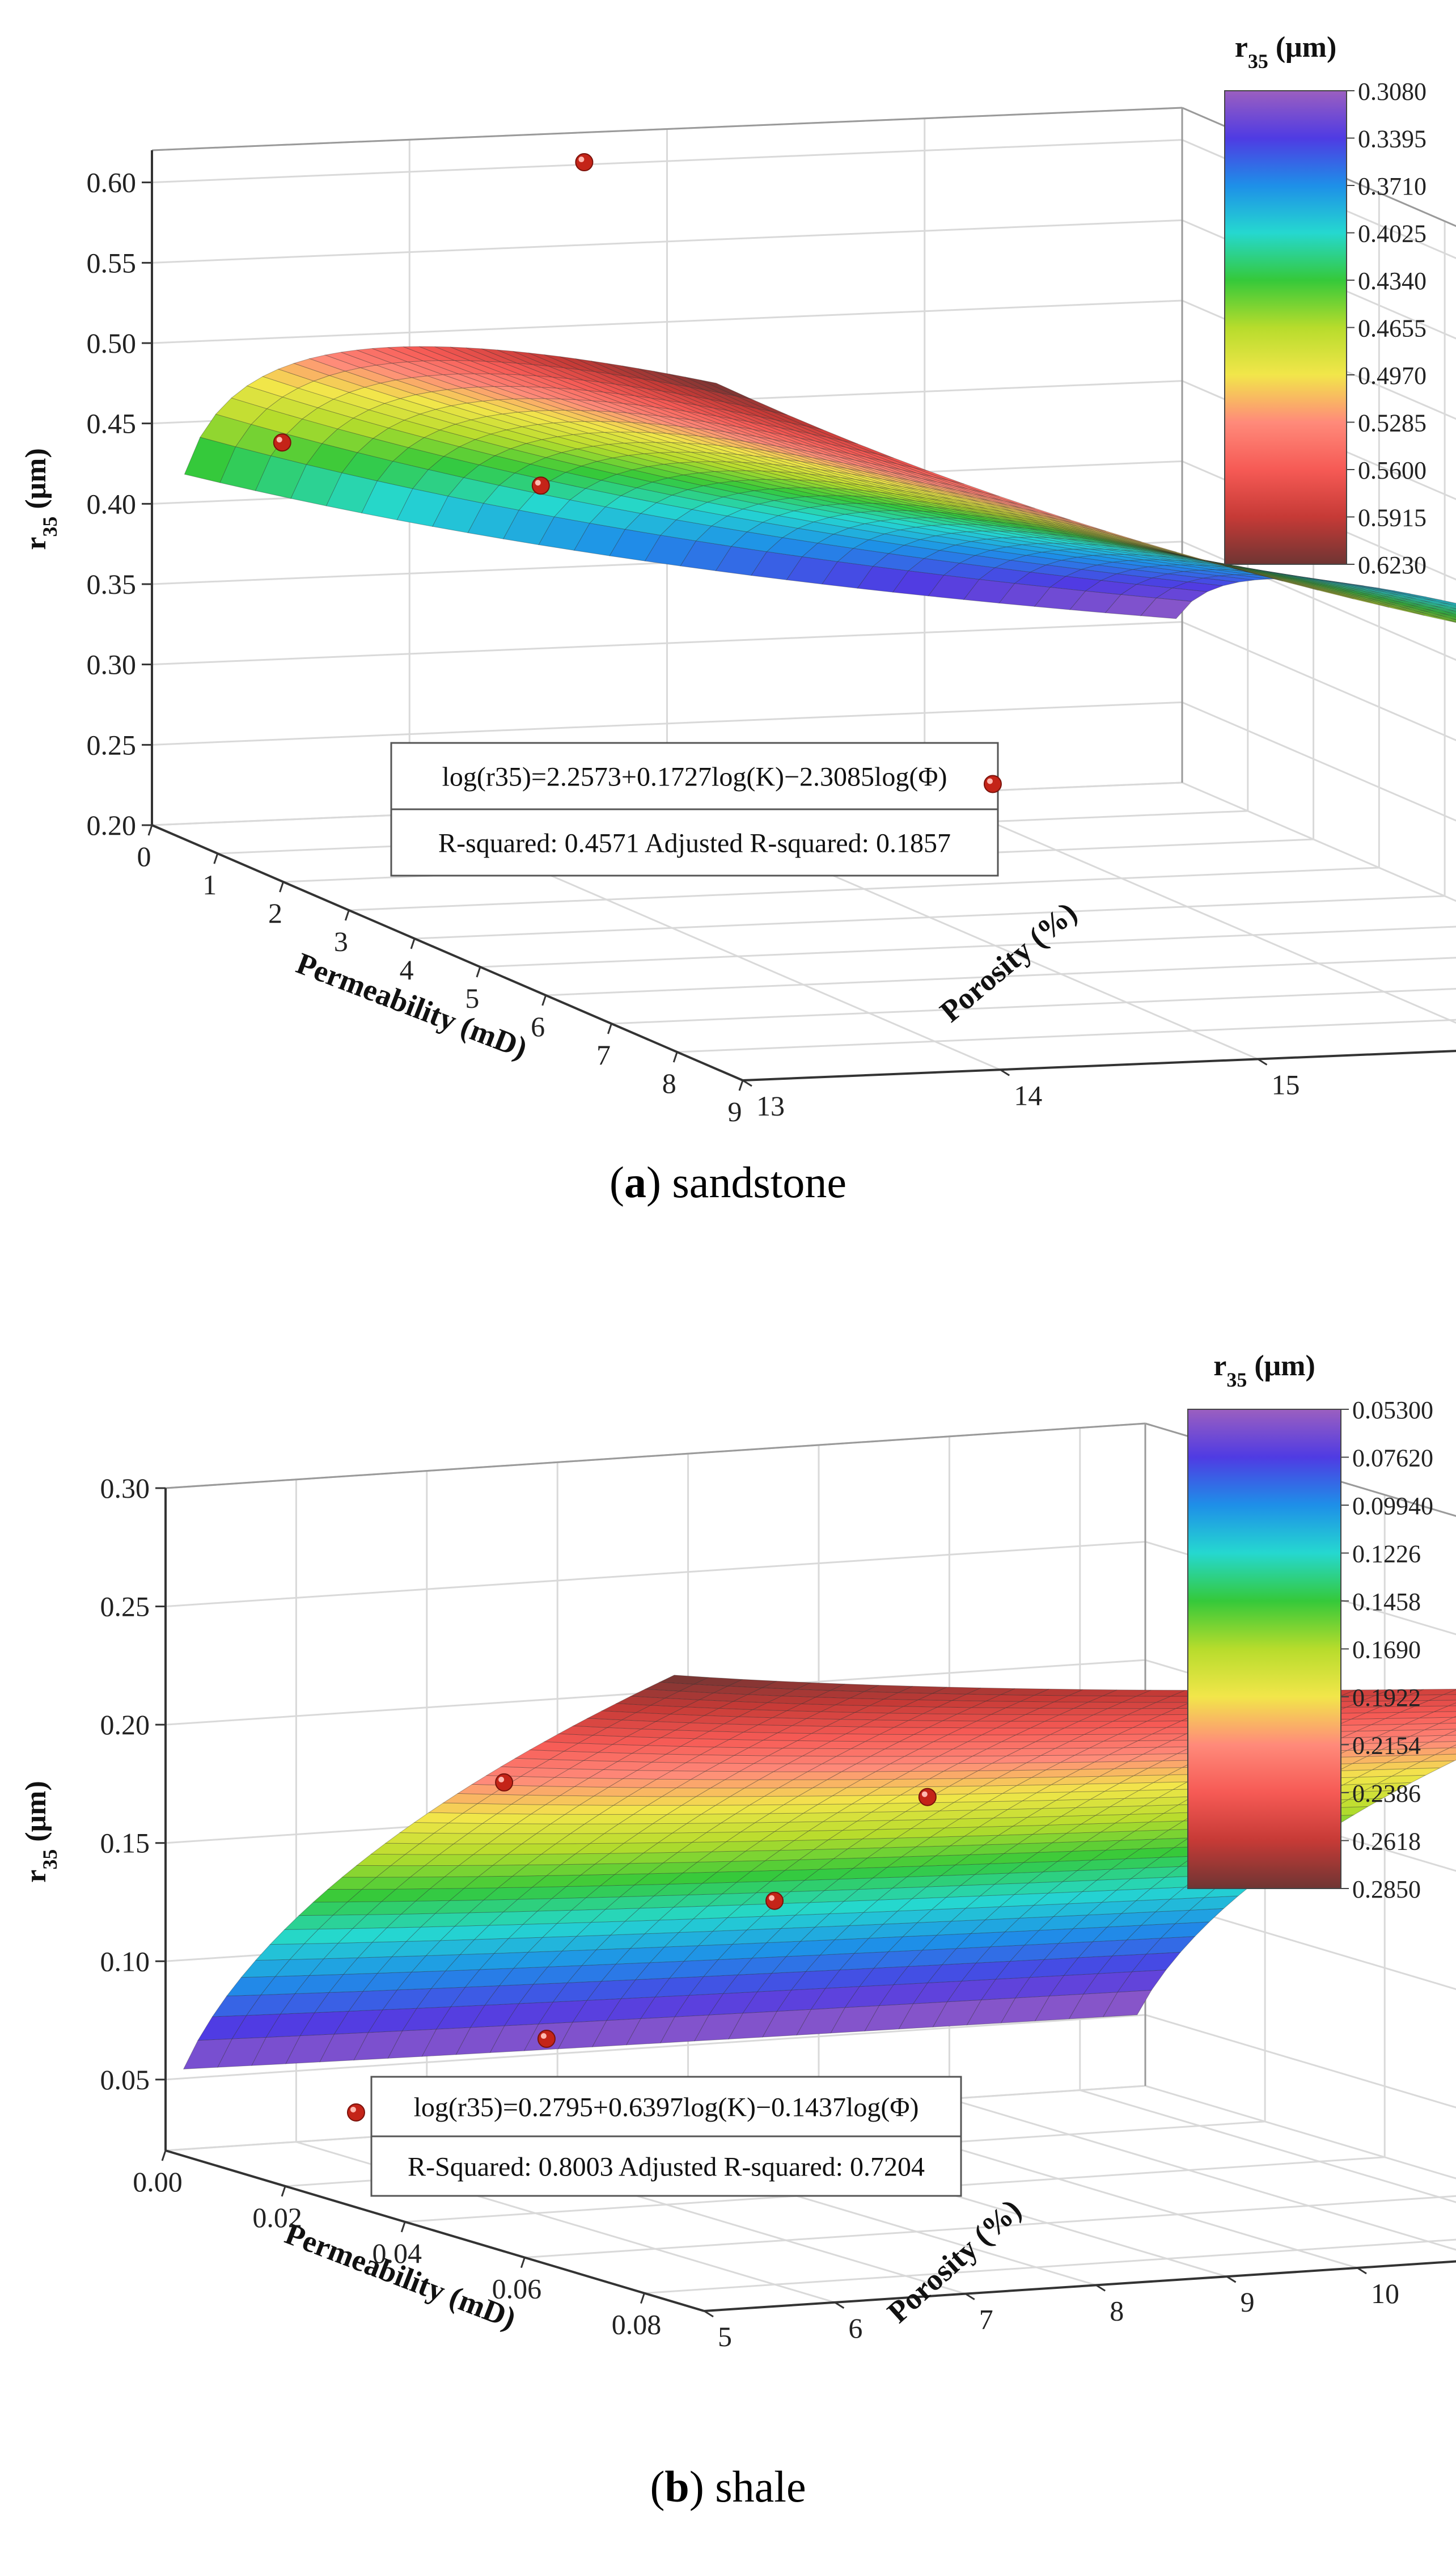  What do you see at coordinates (1028, 1095) in the screenshot?
I see `y-tick-label: 14` at bounding box center [1028, 1095].